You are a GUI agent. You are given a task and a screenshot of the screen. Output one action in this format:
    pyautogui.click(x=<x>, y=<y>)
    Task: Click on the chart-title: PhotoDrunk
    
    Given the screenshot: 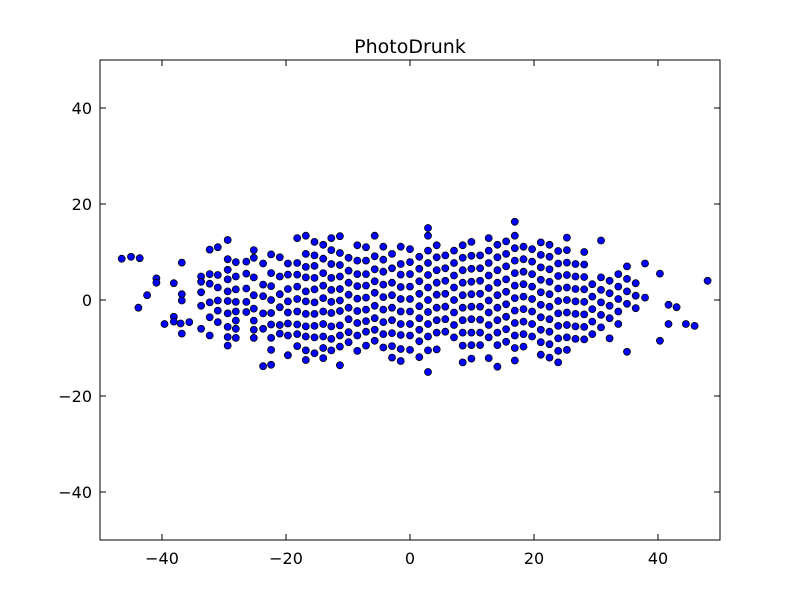 What is the action you would take?
    pyautogui.click(x=410, y=47)
    